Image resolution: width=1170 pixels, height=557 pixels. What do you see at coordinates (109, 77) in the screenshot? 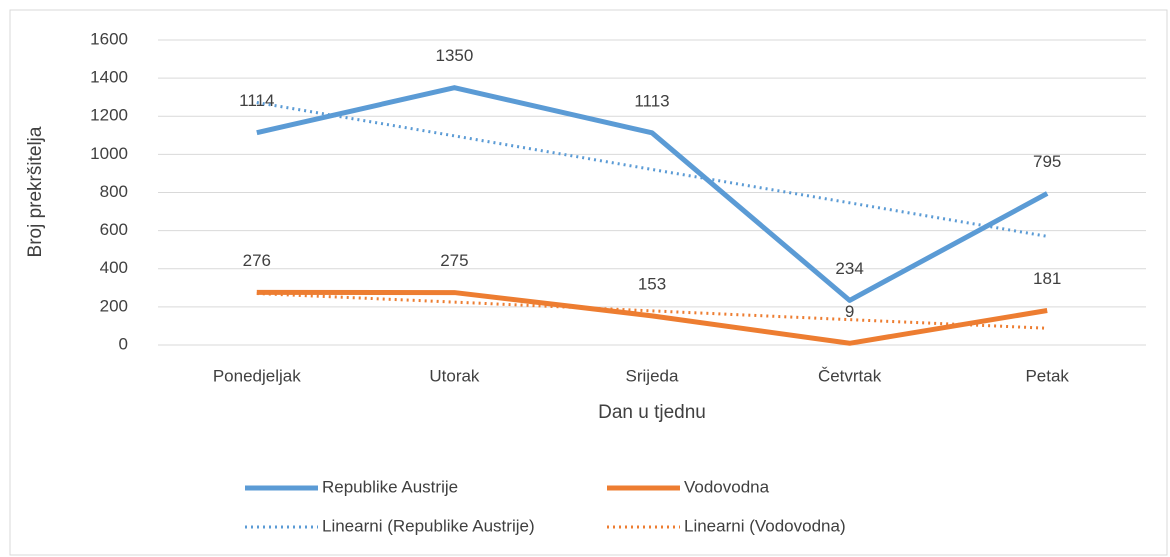
I see `y-tick-label: 1400` at bounding box center [109, 77].